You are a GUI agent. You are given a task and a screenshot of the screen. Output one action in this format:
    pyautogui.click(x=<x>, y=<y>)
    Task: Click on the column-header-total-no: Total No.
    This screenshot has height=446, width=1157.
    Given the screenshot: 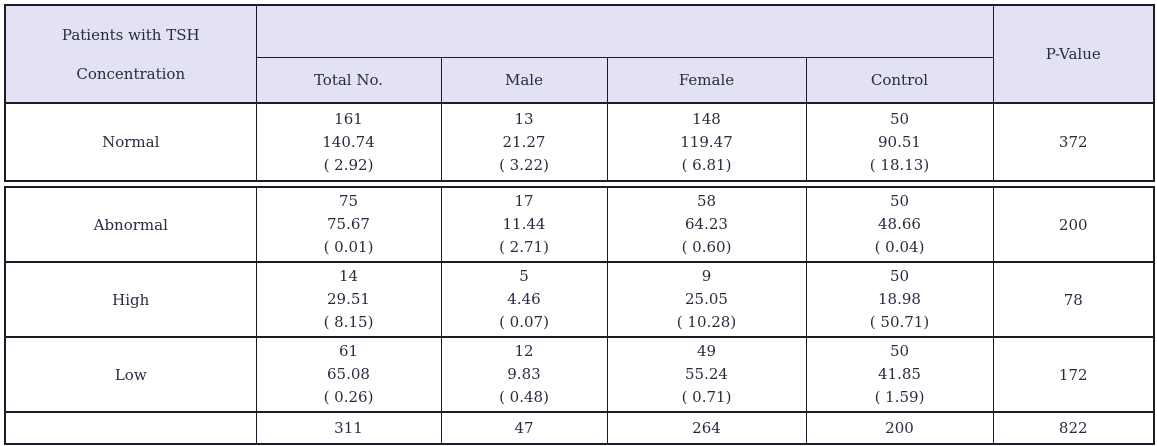 What is the action you would take?
    pyautogui.click(x=348, y=80)
    